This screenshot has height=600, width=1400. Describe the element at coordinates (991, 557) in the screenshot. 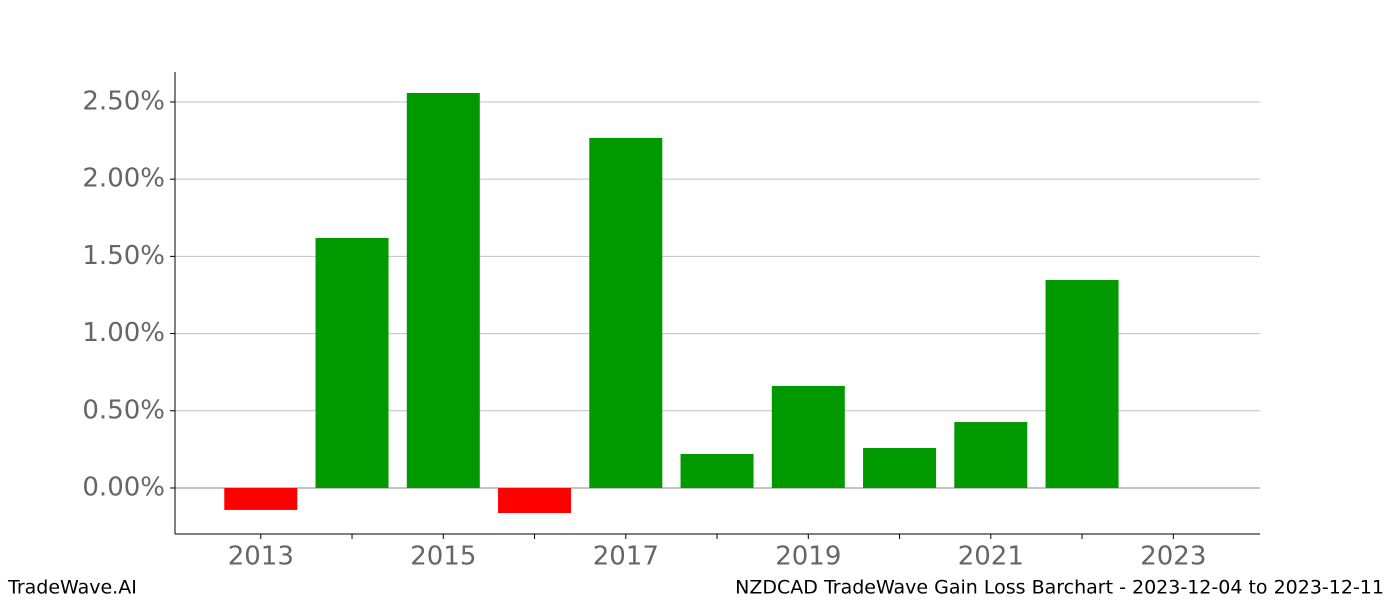

I see `x-tick-label: 2021` at that location.